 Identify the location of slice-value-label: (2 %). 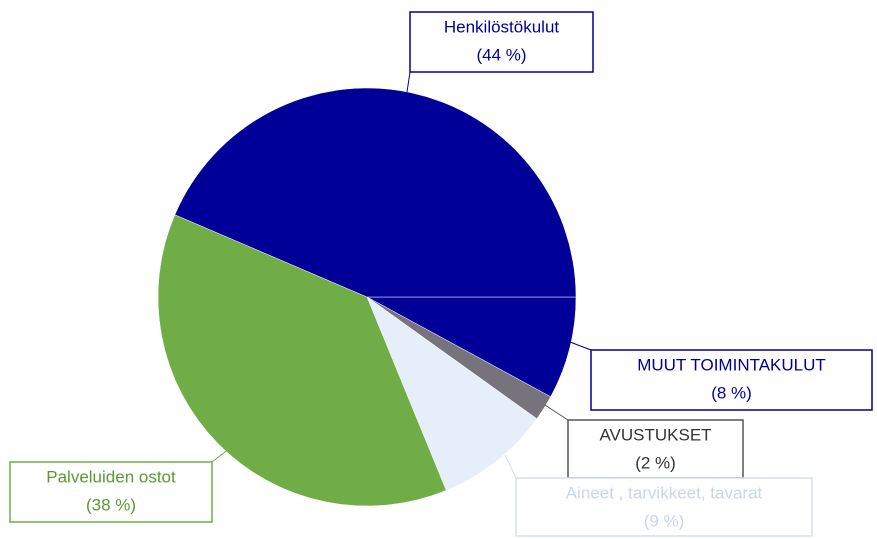
(655, 462).